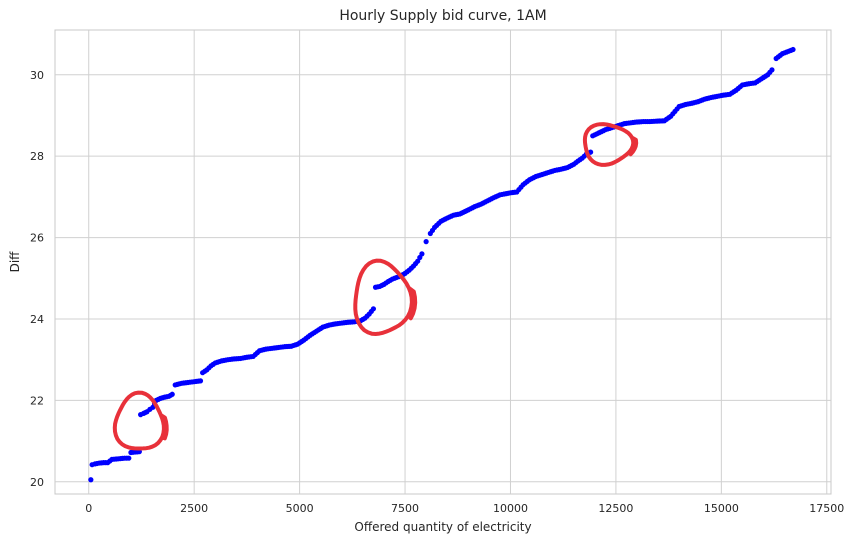 The width and height of the screenshot is (857, 545). Describe the element at coordinates (37, 400) in the screenshot. I see `y-tick-label: 22` at that location.